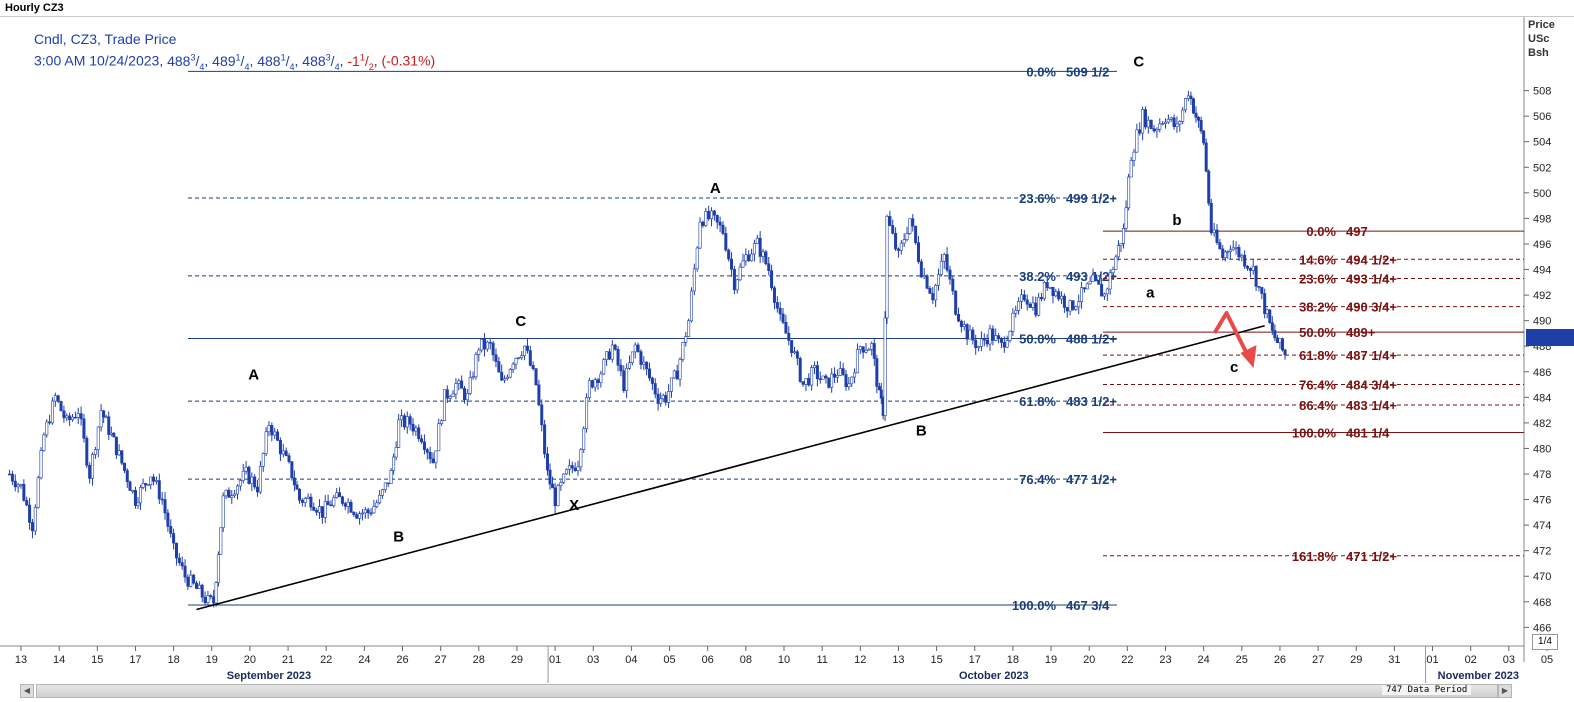 The image size is (1574, 702). I want to click on fib-secondary-ratio-label: 0.0%, so click(1321, 231).